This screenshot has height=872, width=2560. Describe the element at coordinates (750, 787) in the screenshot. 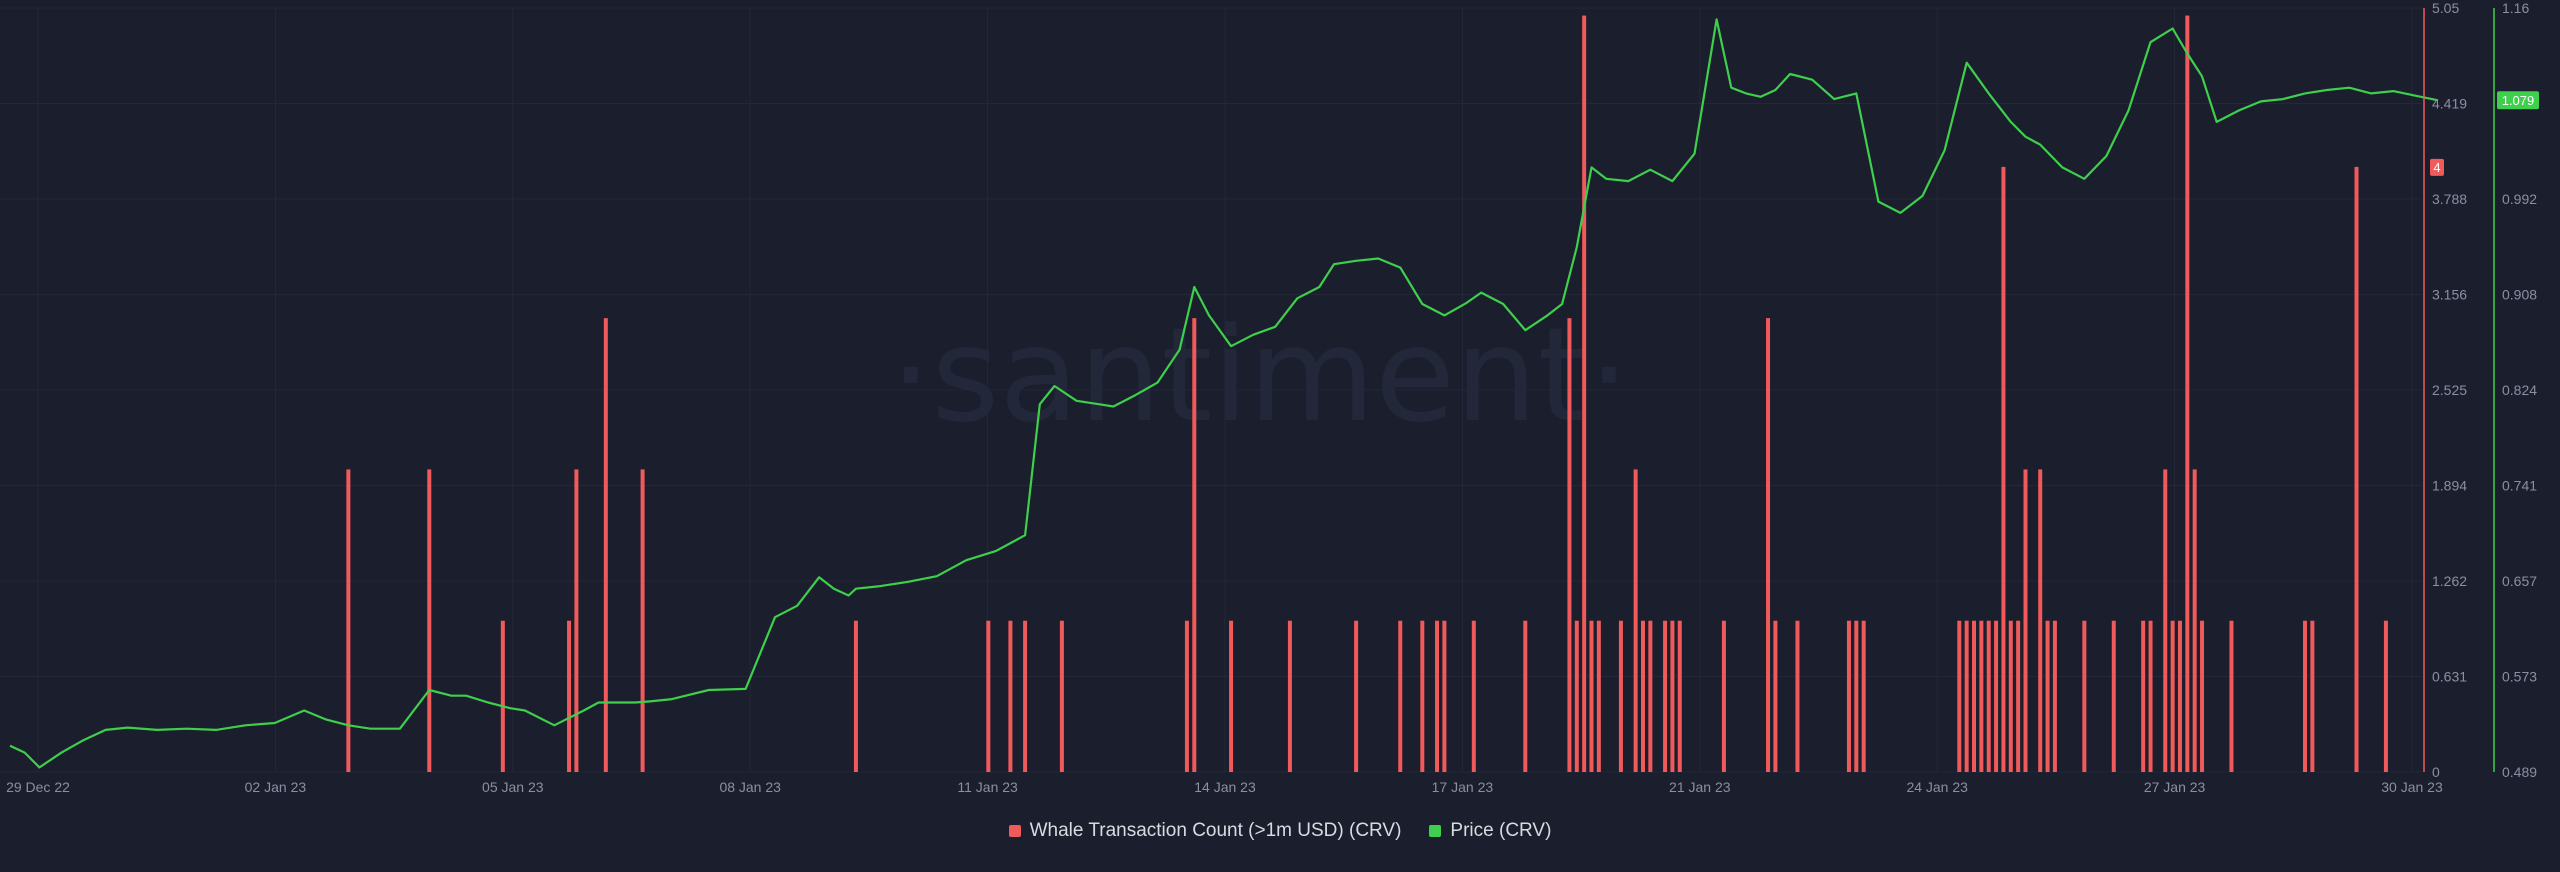

I see `x-axis-tick-label: 08 Jan 23` at that location.